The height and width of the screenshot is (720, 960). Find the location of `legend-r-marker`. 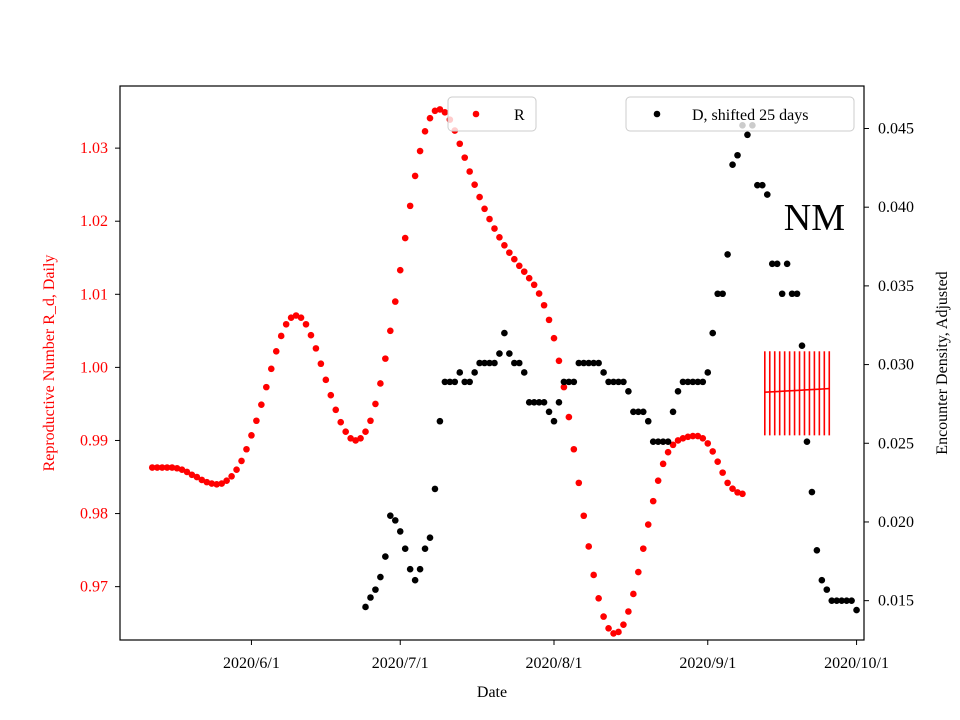

legend-r-marker is located at coordinates (476, 114).